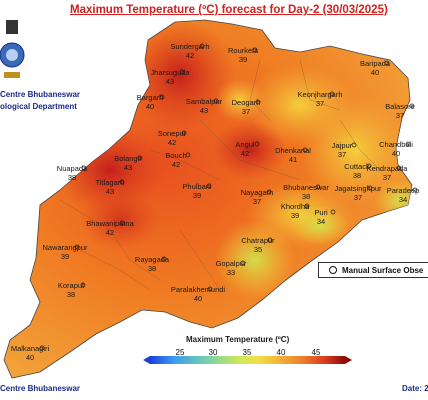 The height and width of the screenshot is (400, 428). I want to click on station-name: Chandbali, so click(396, 144).